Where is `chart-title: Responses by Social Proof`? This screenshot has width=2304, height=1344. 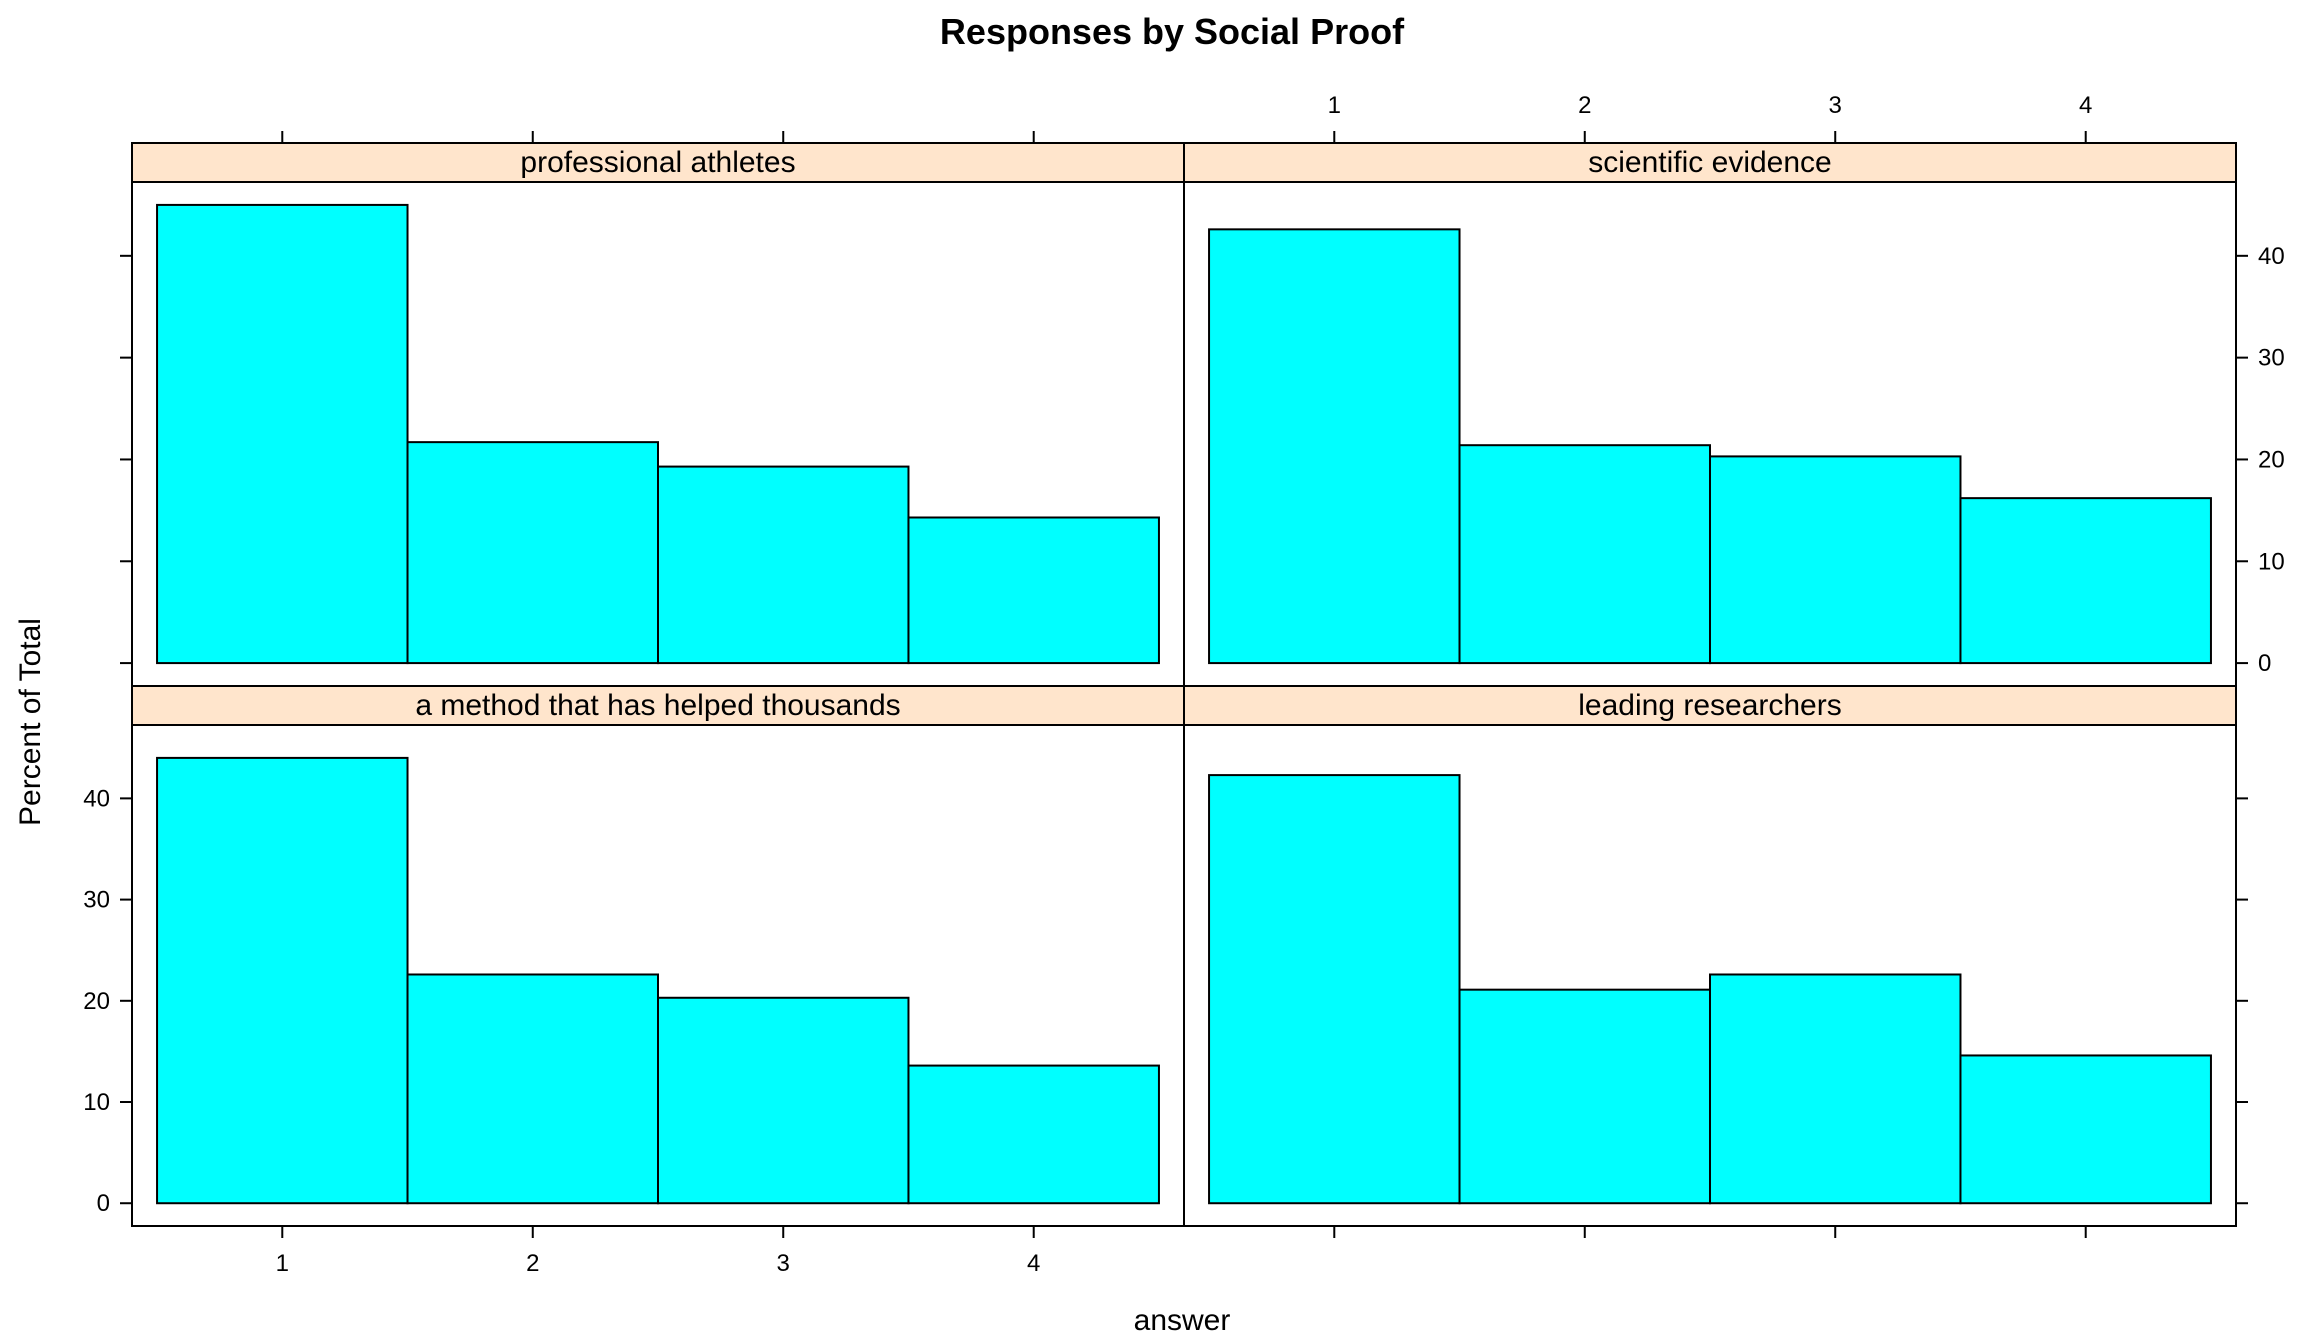
chart-title: Responses by Social Proof is located at coordinates (1172, 31).